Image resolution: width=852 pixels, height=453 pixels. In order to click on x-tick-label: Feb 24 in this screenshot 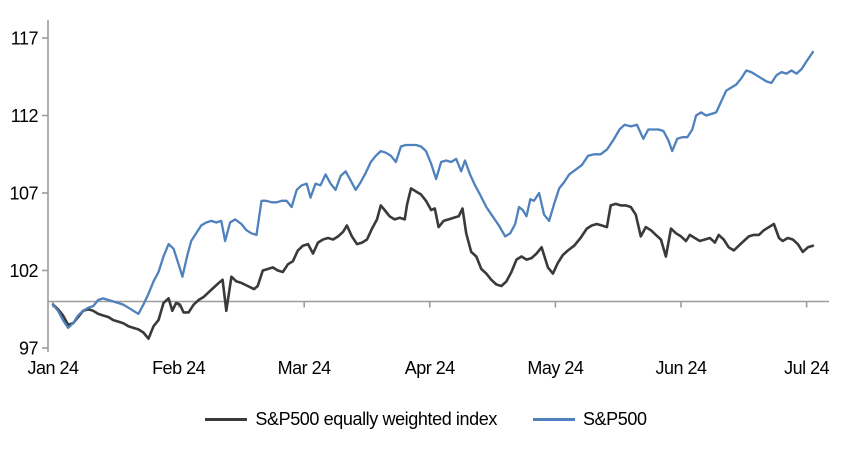, I will do `click(179, 368)`.